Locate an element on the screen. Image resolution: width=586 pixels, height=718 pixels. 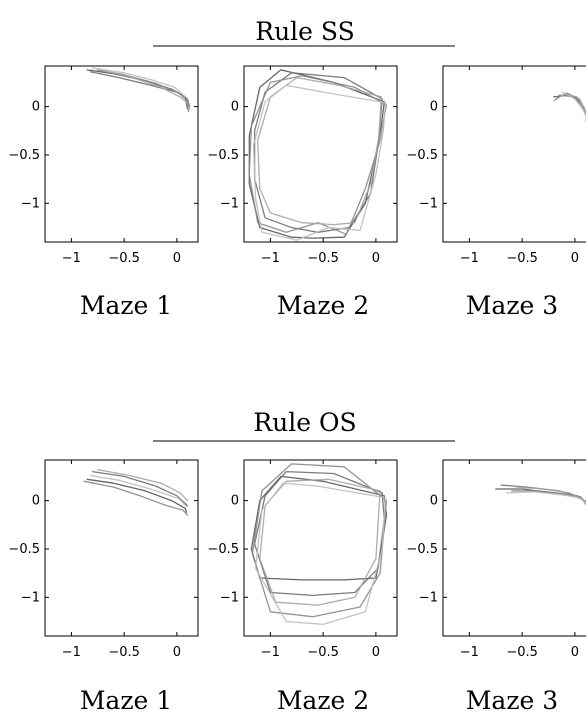
panel-ss-maze-2: −1 −0.5 0 0 −0.5 −1 is located at coordinates (302, 165).